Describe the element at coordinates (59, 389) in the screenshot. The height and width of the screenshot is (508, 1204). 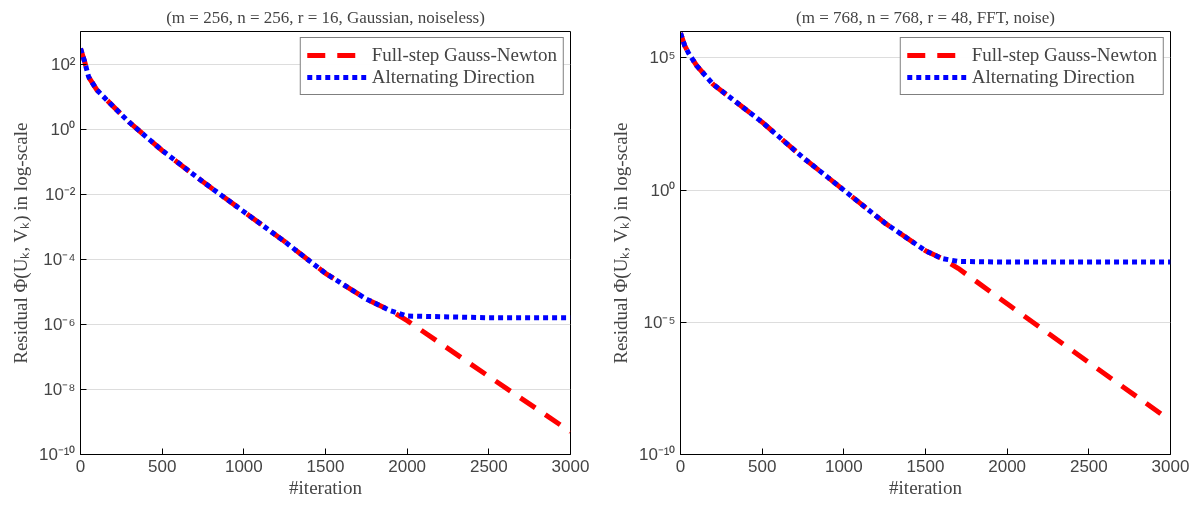
I see `y-tick-label: 10⁻⁸` at that location.